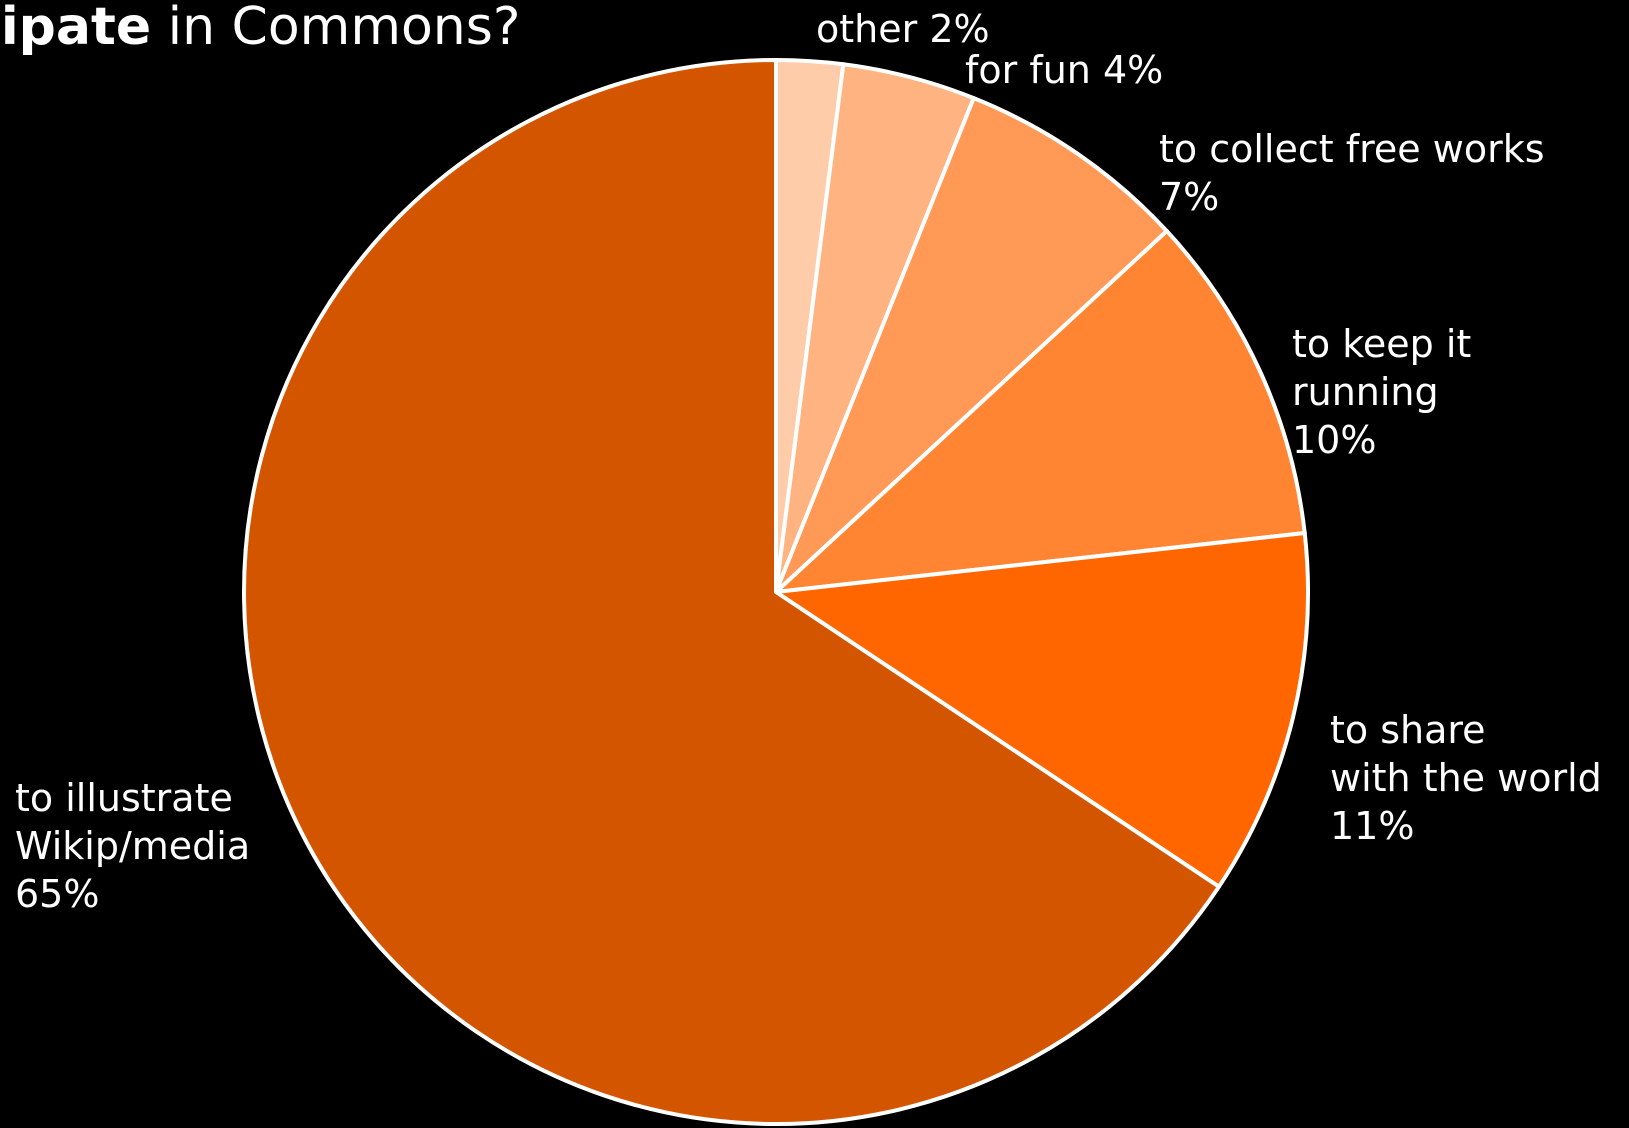 This screenshot has width=1629, height=1128. I want to click on slice-label-line: Wikip/media, so click(132, 846).